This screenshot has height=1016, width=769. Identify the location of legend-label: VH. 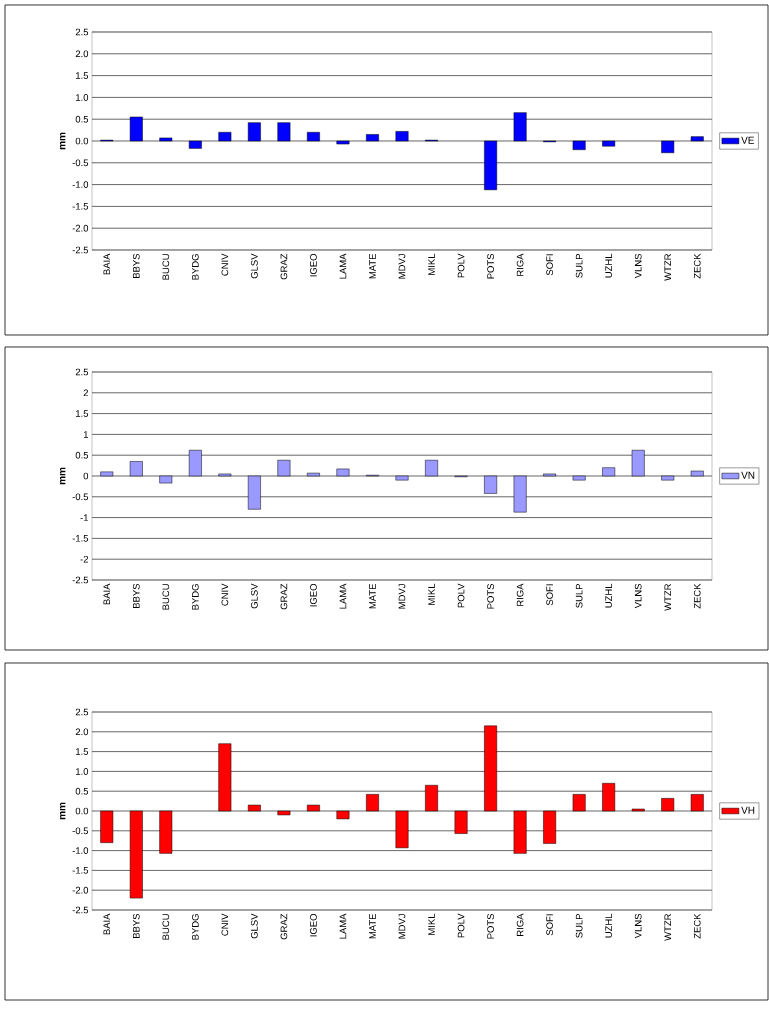
(748, 810).